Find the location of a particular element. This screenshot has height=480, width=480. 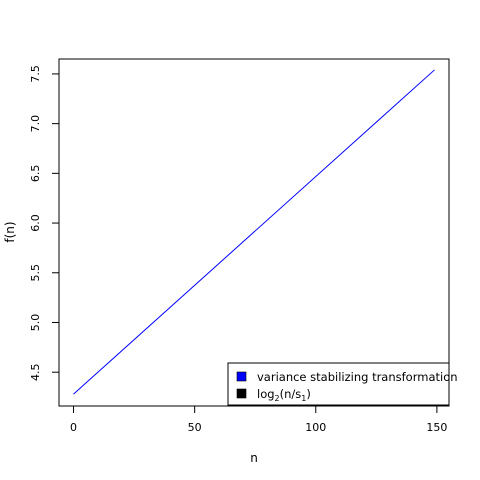

x-tick-label: 100 is located at coordinates (315, 427).